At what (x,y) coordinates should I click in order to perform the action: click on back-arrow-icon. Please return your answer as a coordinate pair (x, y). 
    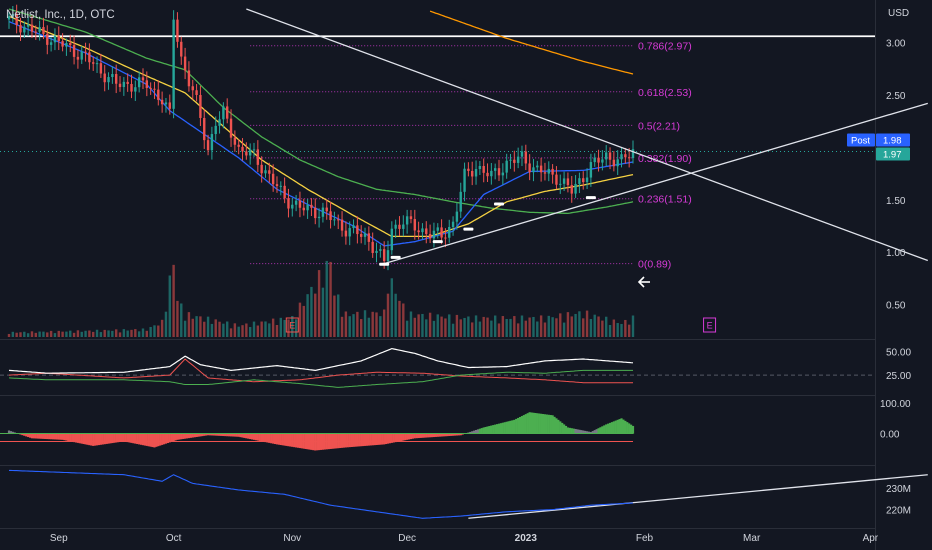
    Looking at the image, I should click on (643, 282).